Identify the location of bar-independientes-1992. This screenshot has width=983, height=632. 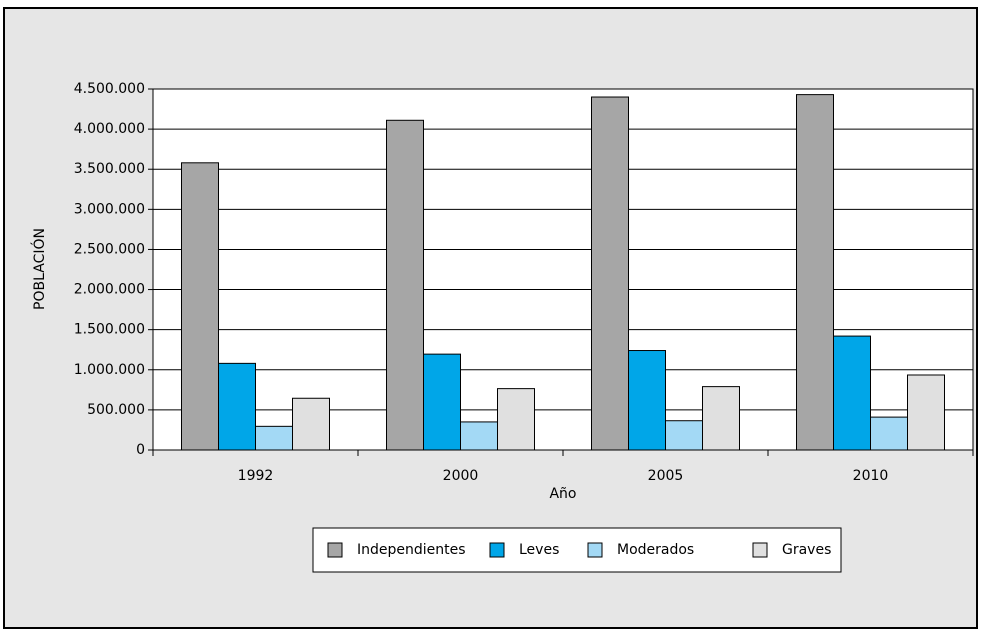
(200, 306).